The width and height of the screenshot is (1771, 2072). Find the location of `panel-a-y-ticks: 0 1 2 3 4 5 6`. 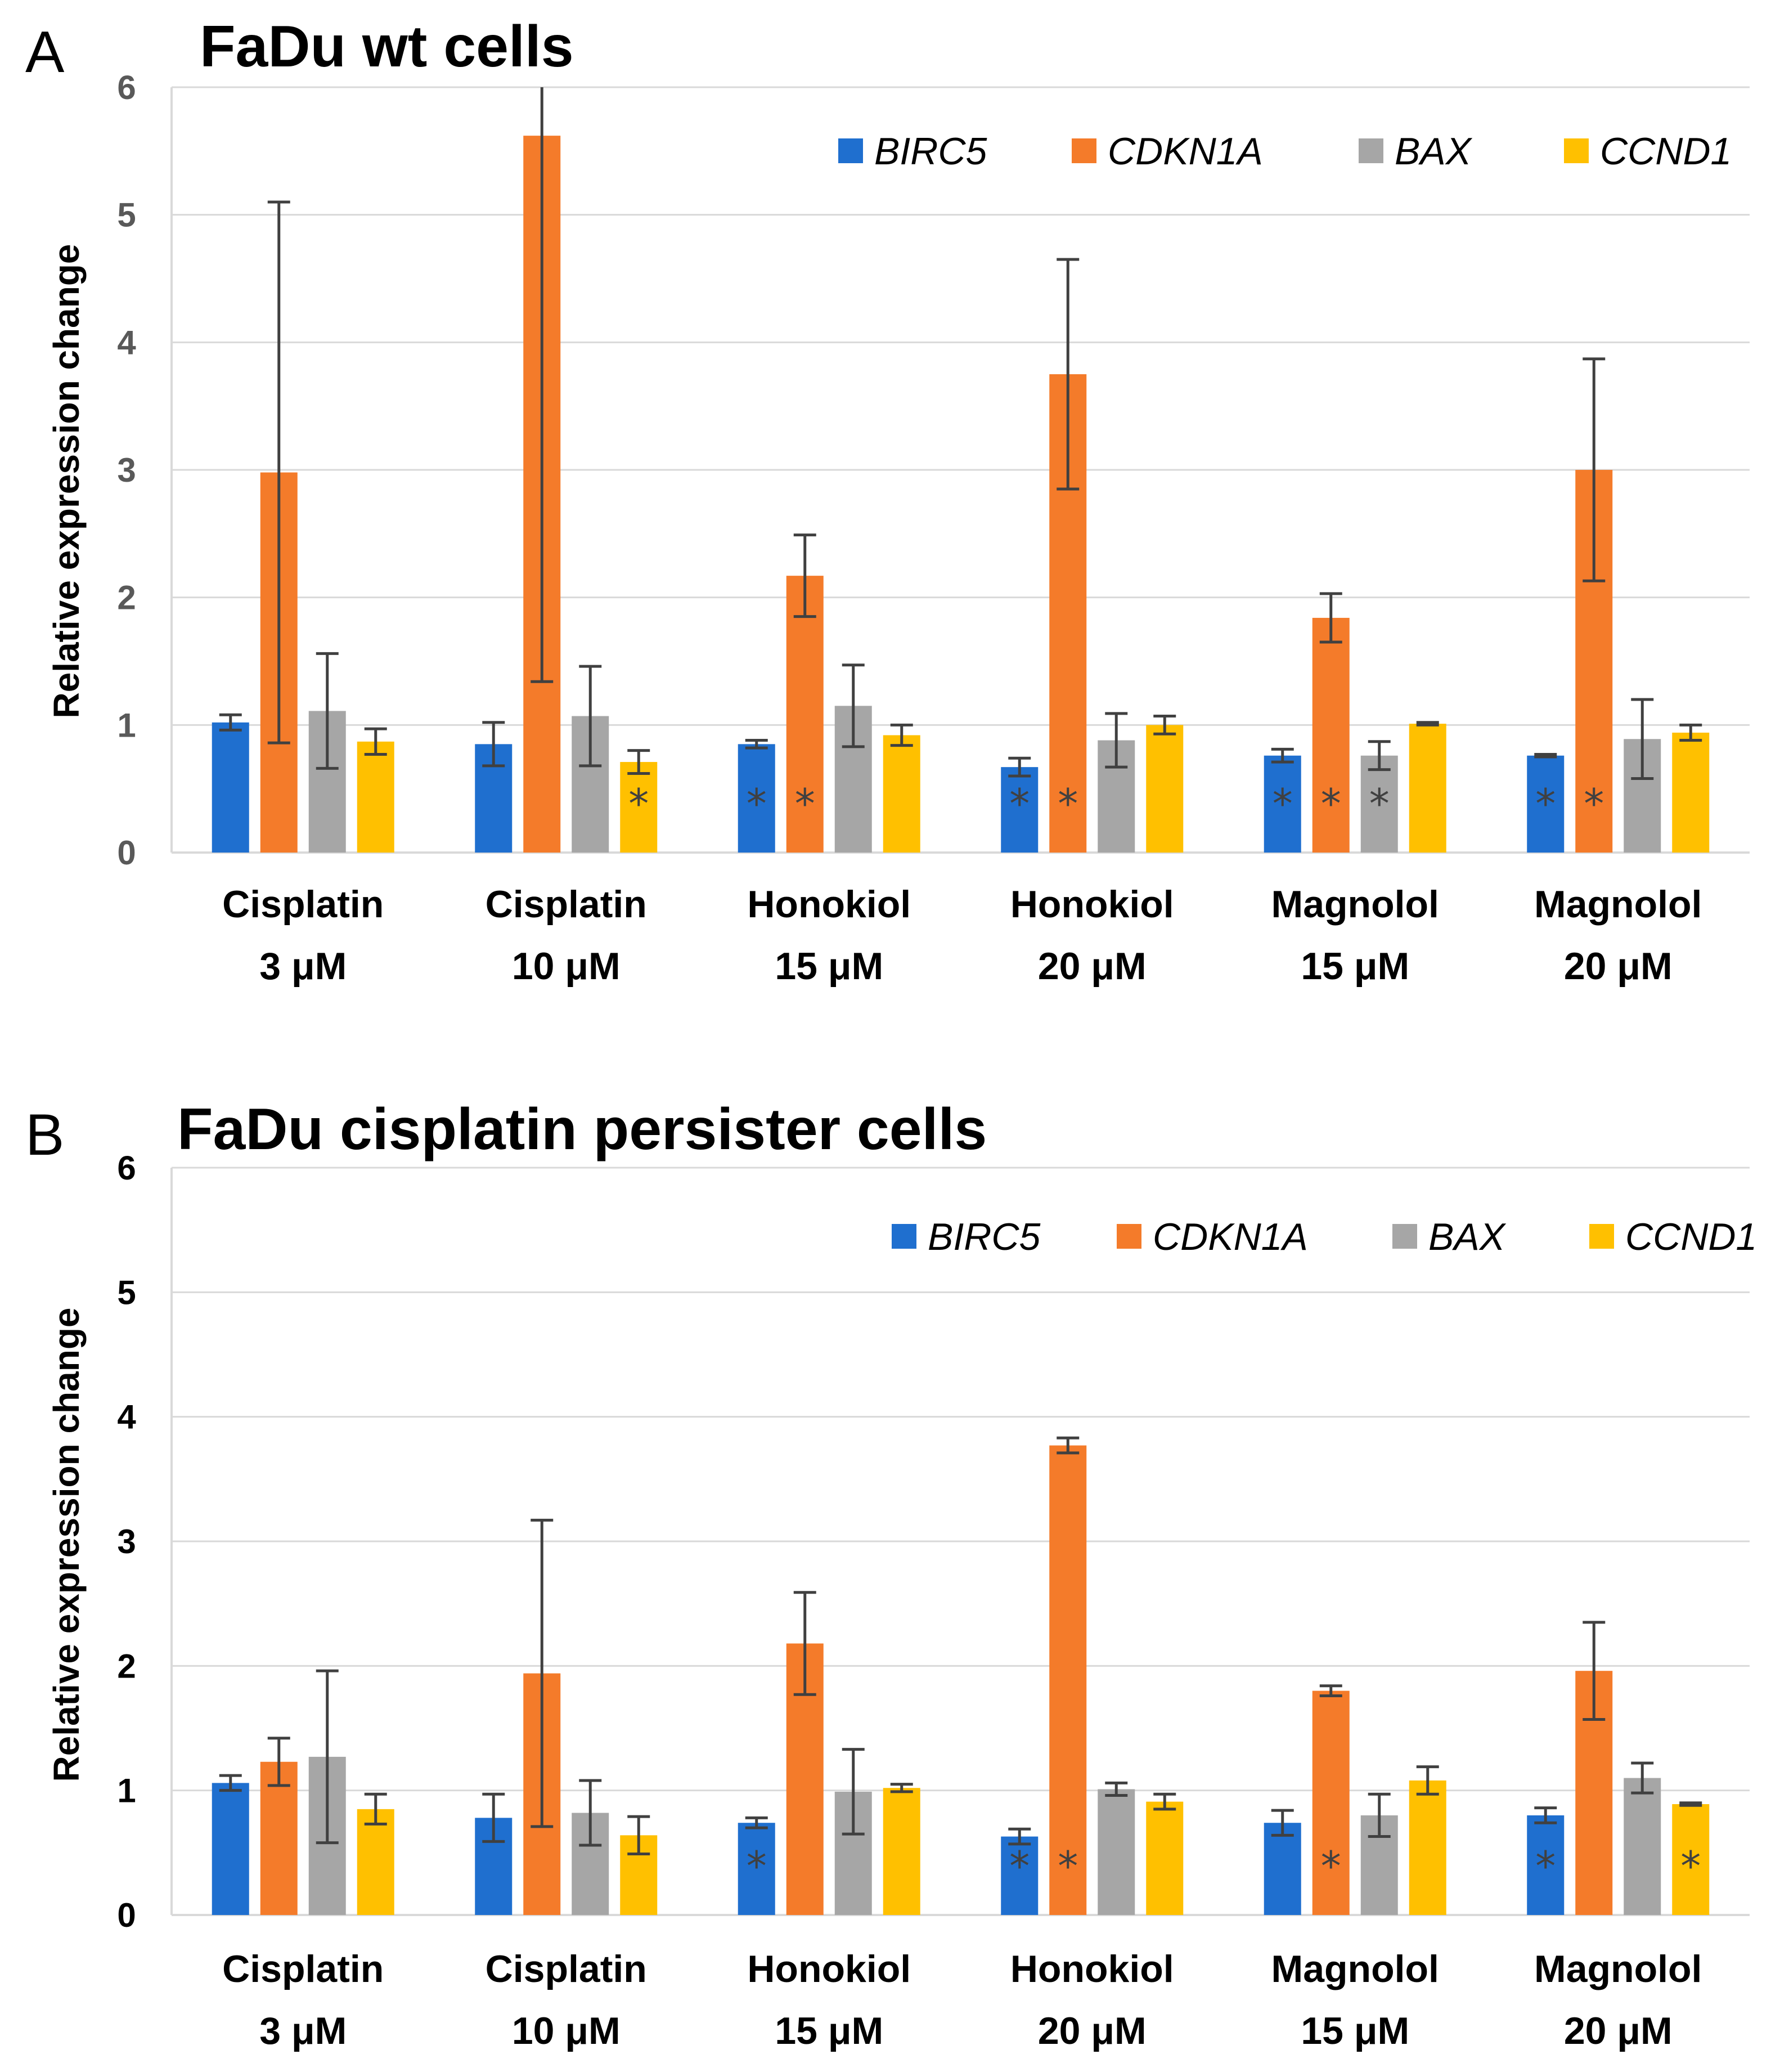

panel-a-y-ticks: 0 1 2 3 4 5 6 is located at coordinates (126, 470).